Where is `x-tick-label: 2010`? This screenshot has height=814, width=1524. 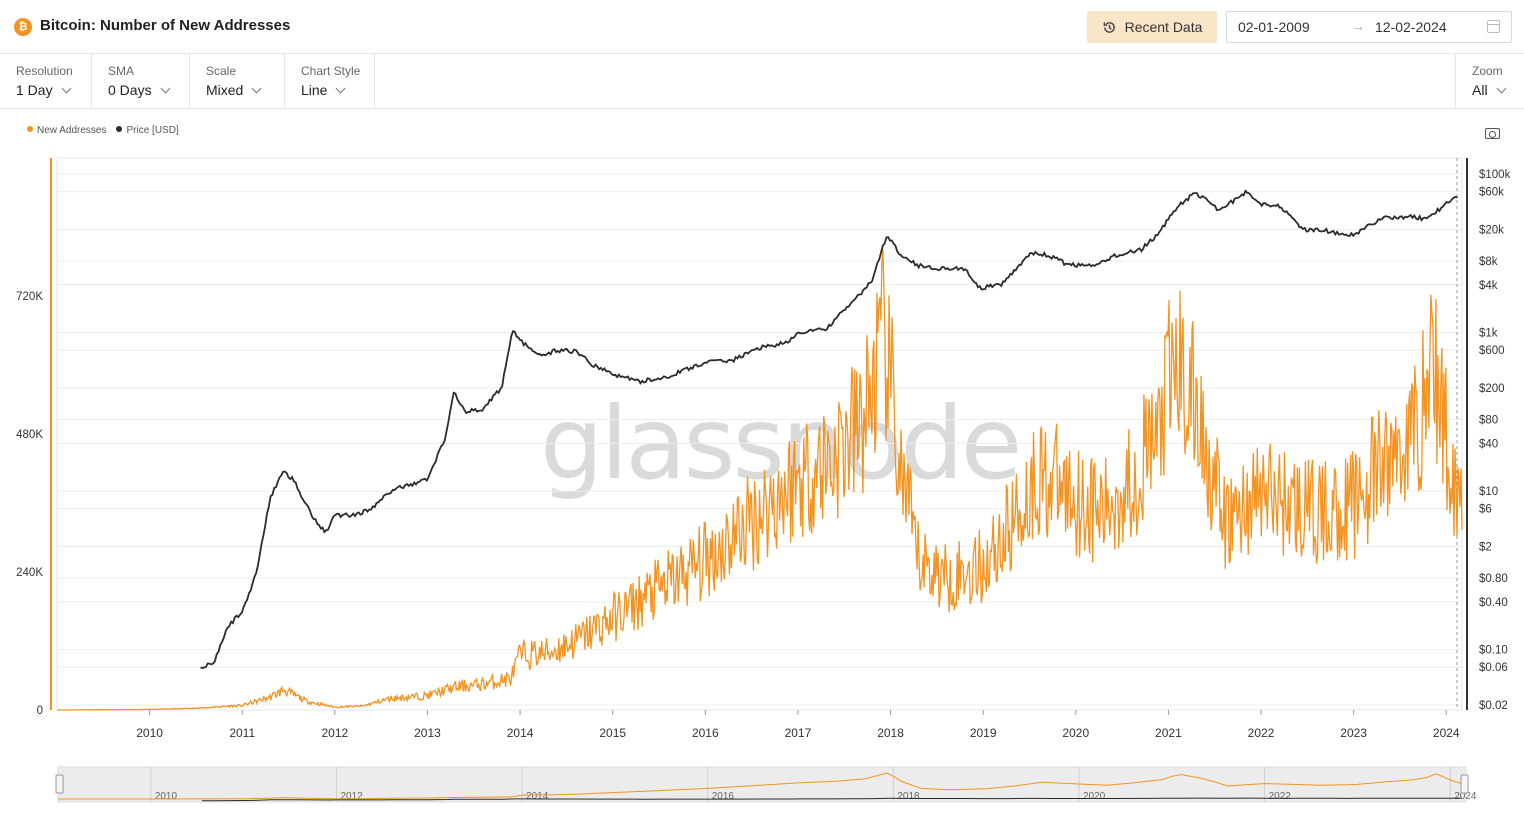
x-tick-label: 2010 is located at coordinates (149, 733).